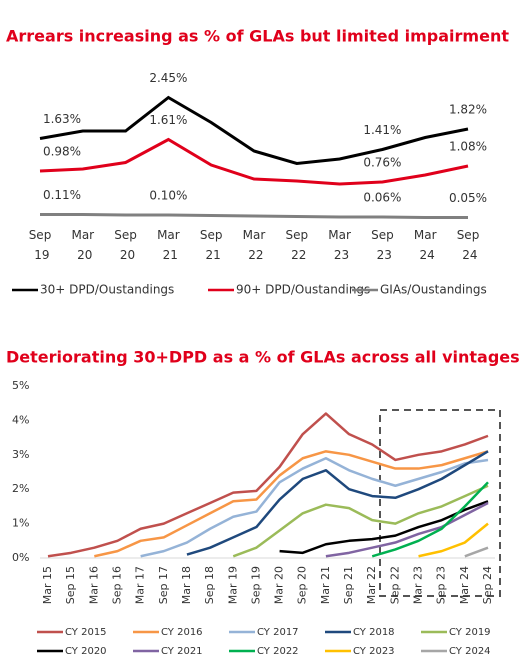 This screenshot has height=663, width=528. Describe the element at coordinates (86, 651) in the screenshot. I see `legend-label: CY 2020` at that location.